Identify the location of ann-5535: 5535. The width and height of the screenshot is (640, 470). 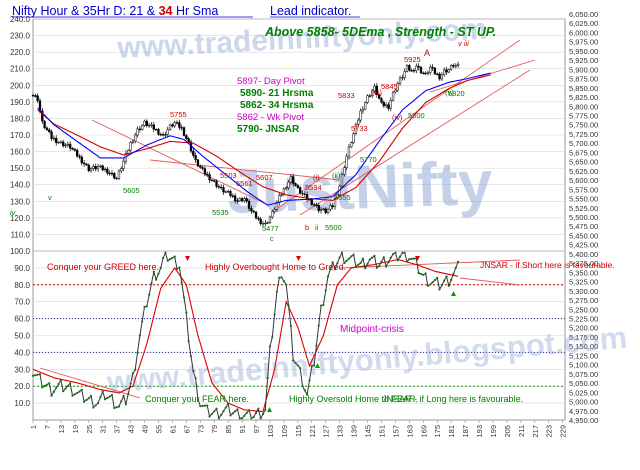
(220, 212).